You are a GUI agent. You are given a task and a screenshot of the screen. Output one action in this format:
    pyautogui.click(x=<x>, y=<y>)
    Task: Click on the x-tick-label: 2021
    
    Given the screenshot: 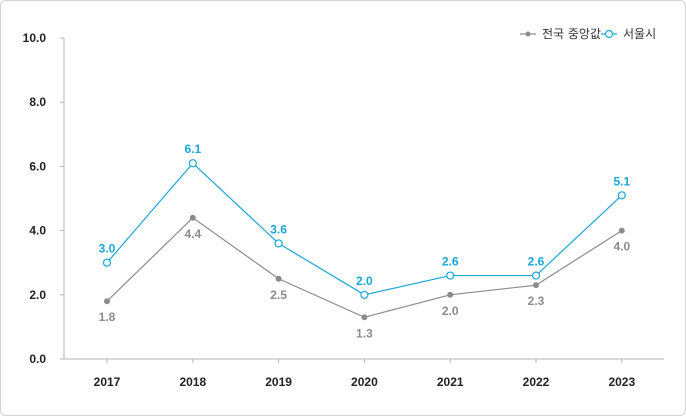 What is the action you would take?
    pyautogui.click(x=450, y=382)
    